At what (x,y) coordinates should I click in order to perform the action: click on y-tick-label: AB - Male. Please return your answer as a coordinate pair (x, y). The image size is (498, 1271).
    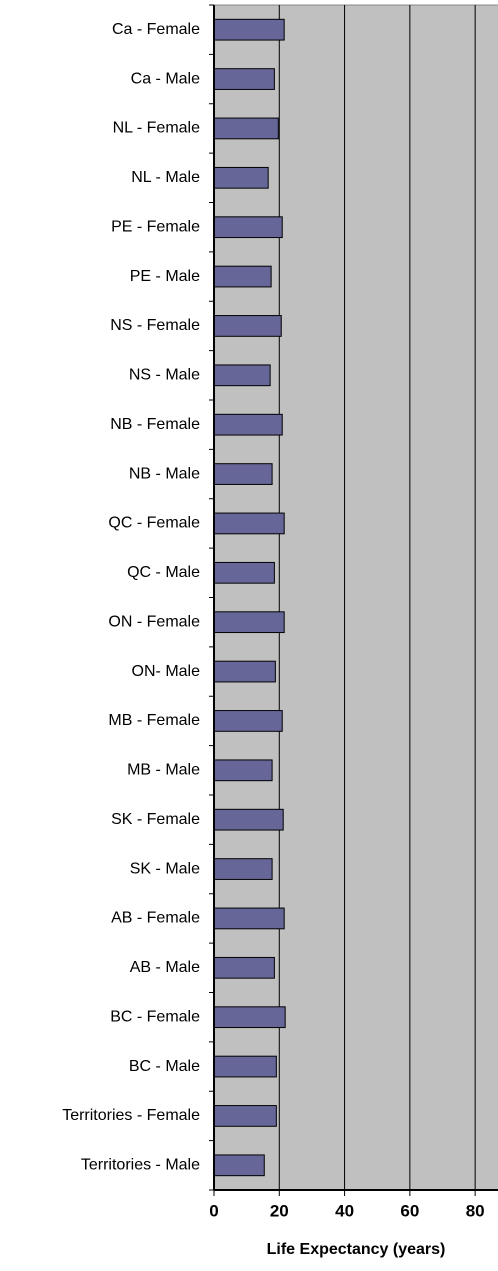
    Looking at the image, I should click on (165, 967).